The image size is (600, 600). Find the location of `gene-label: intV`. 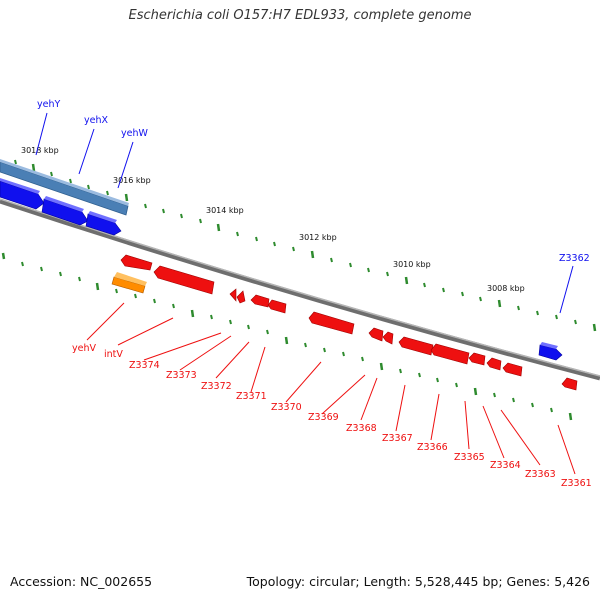

gene-label: intV is located at coordinates (113, 354).